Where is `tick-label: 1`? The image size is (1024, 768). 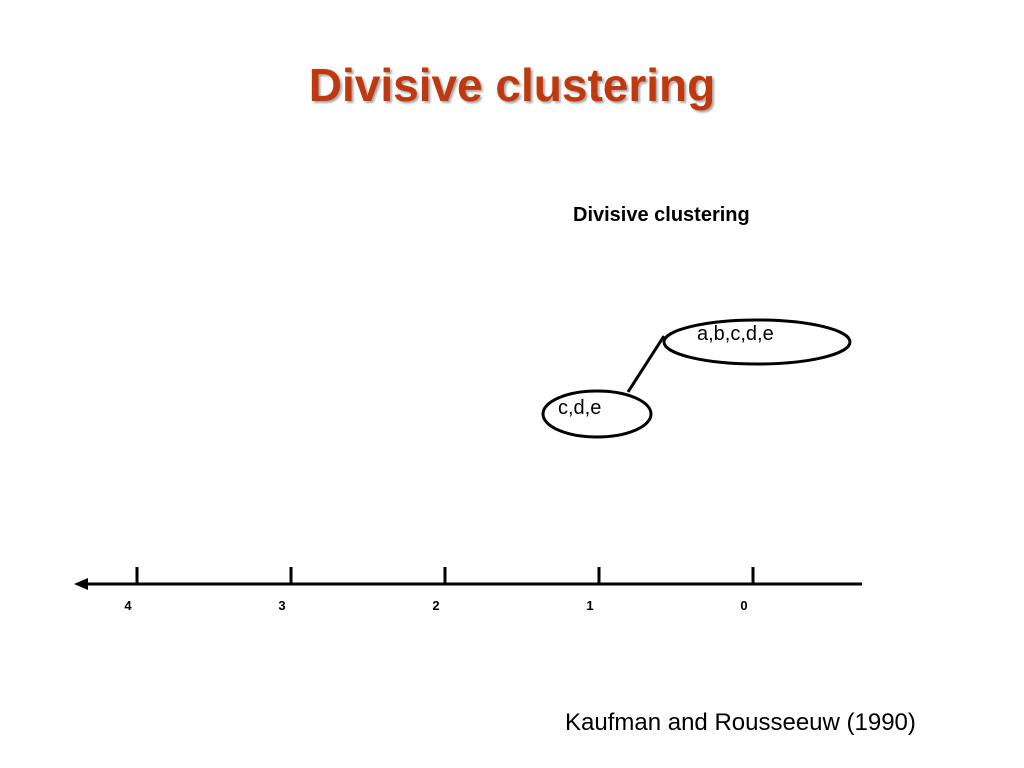 tick-label: 1 is located at coordinates (590, 605).